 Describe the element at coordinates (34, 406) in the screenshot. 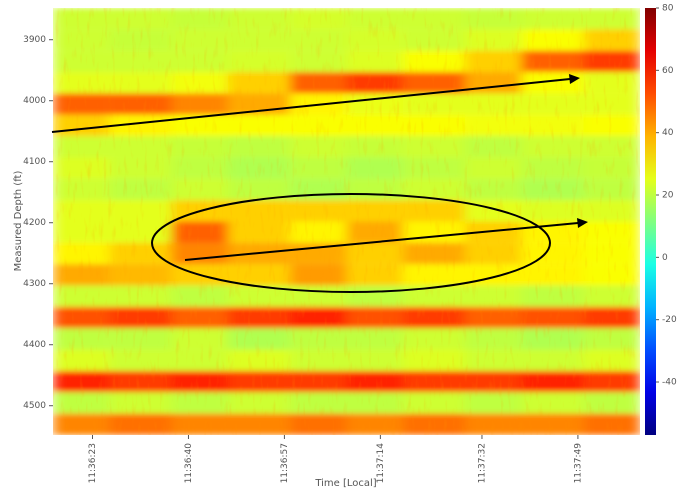

I see `y-tick-label: 4500` at that location.